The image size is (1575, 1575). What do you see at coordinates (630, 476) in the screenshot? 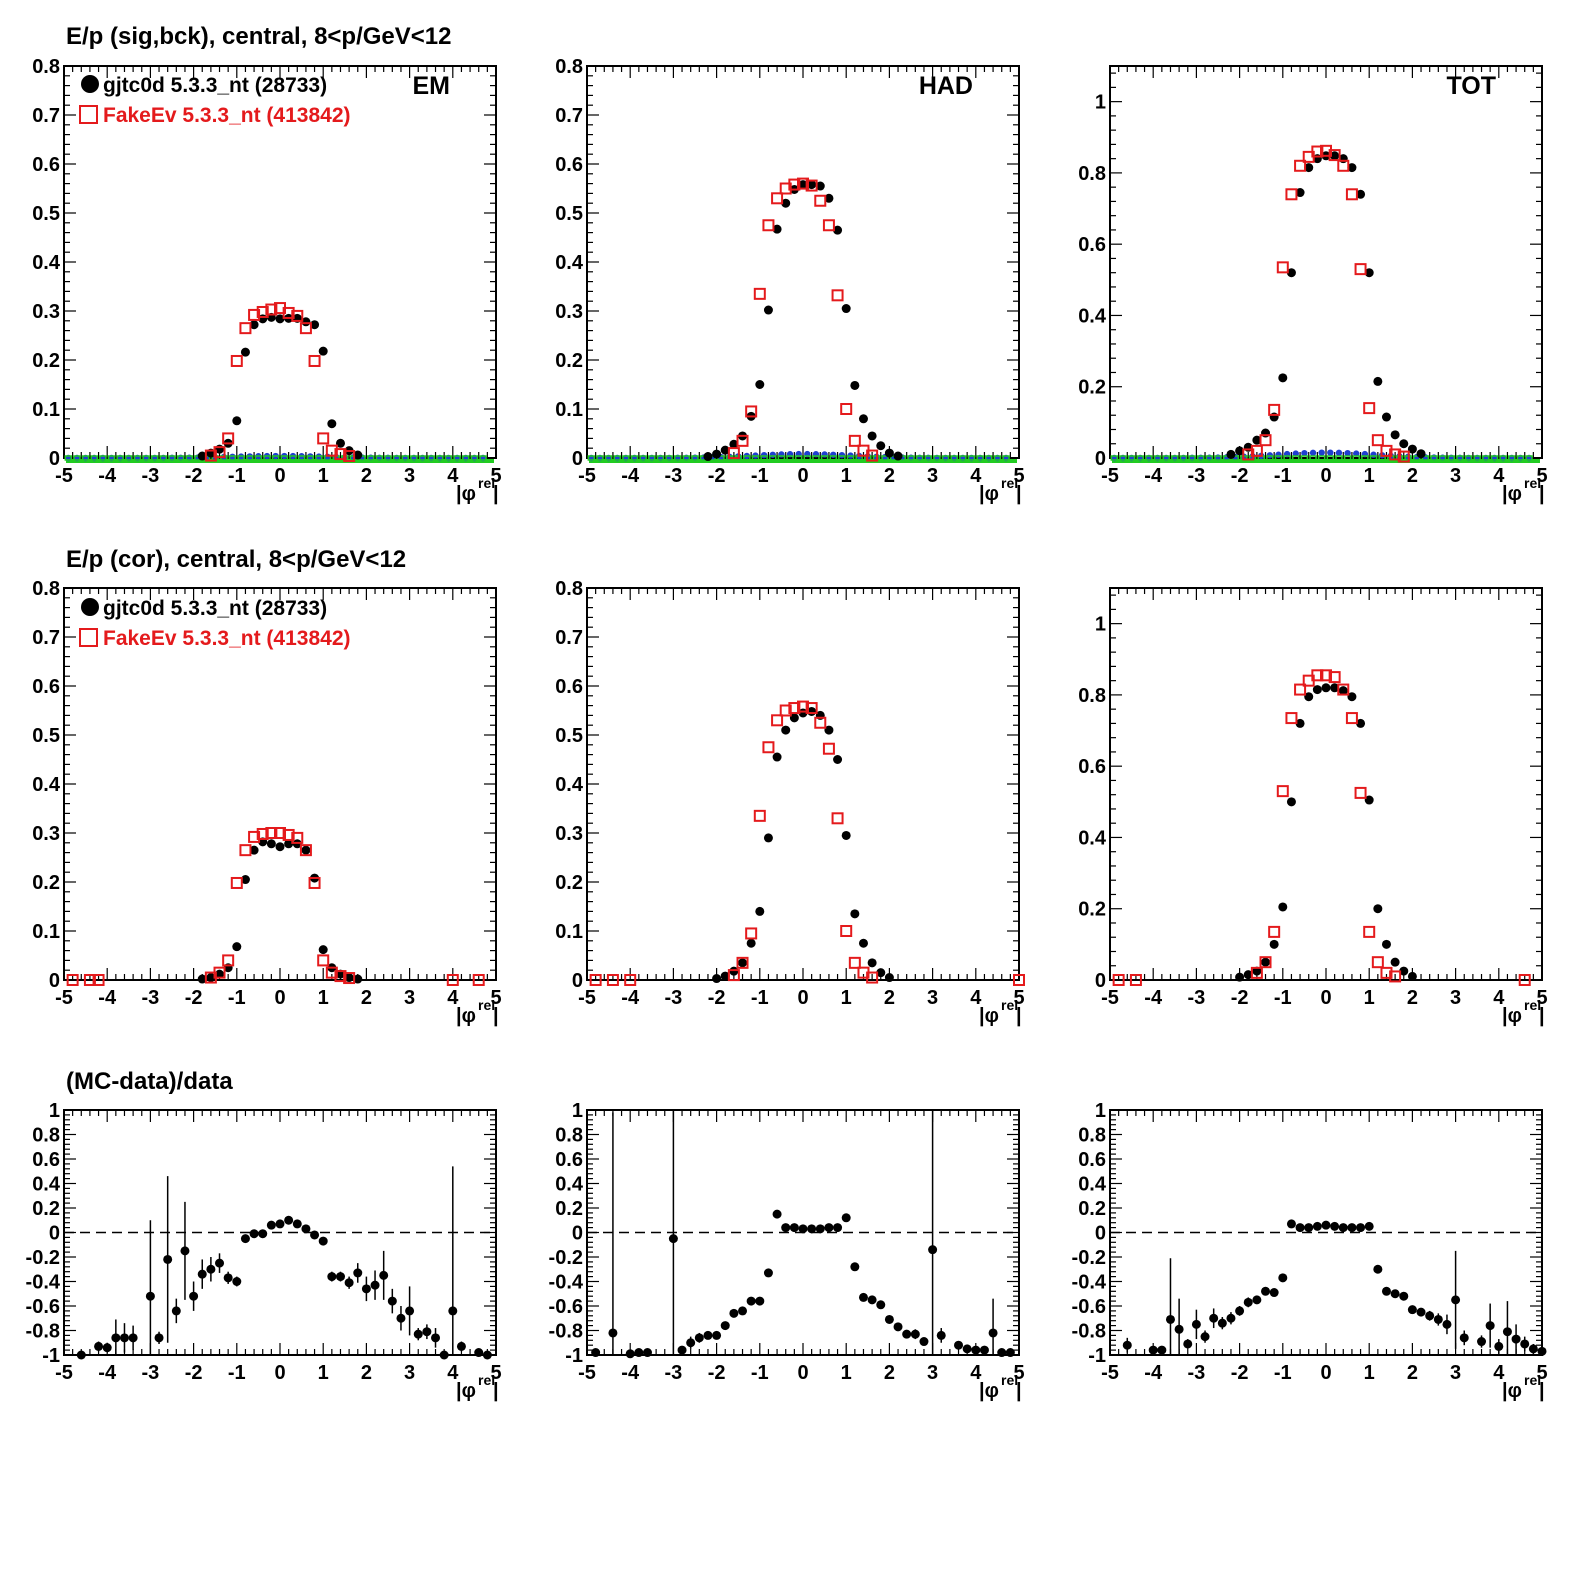
I see `x-tick-label: -4` at bounding box center [630, 476].